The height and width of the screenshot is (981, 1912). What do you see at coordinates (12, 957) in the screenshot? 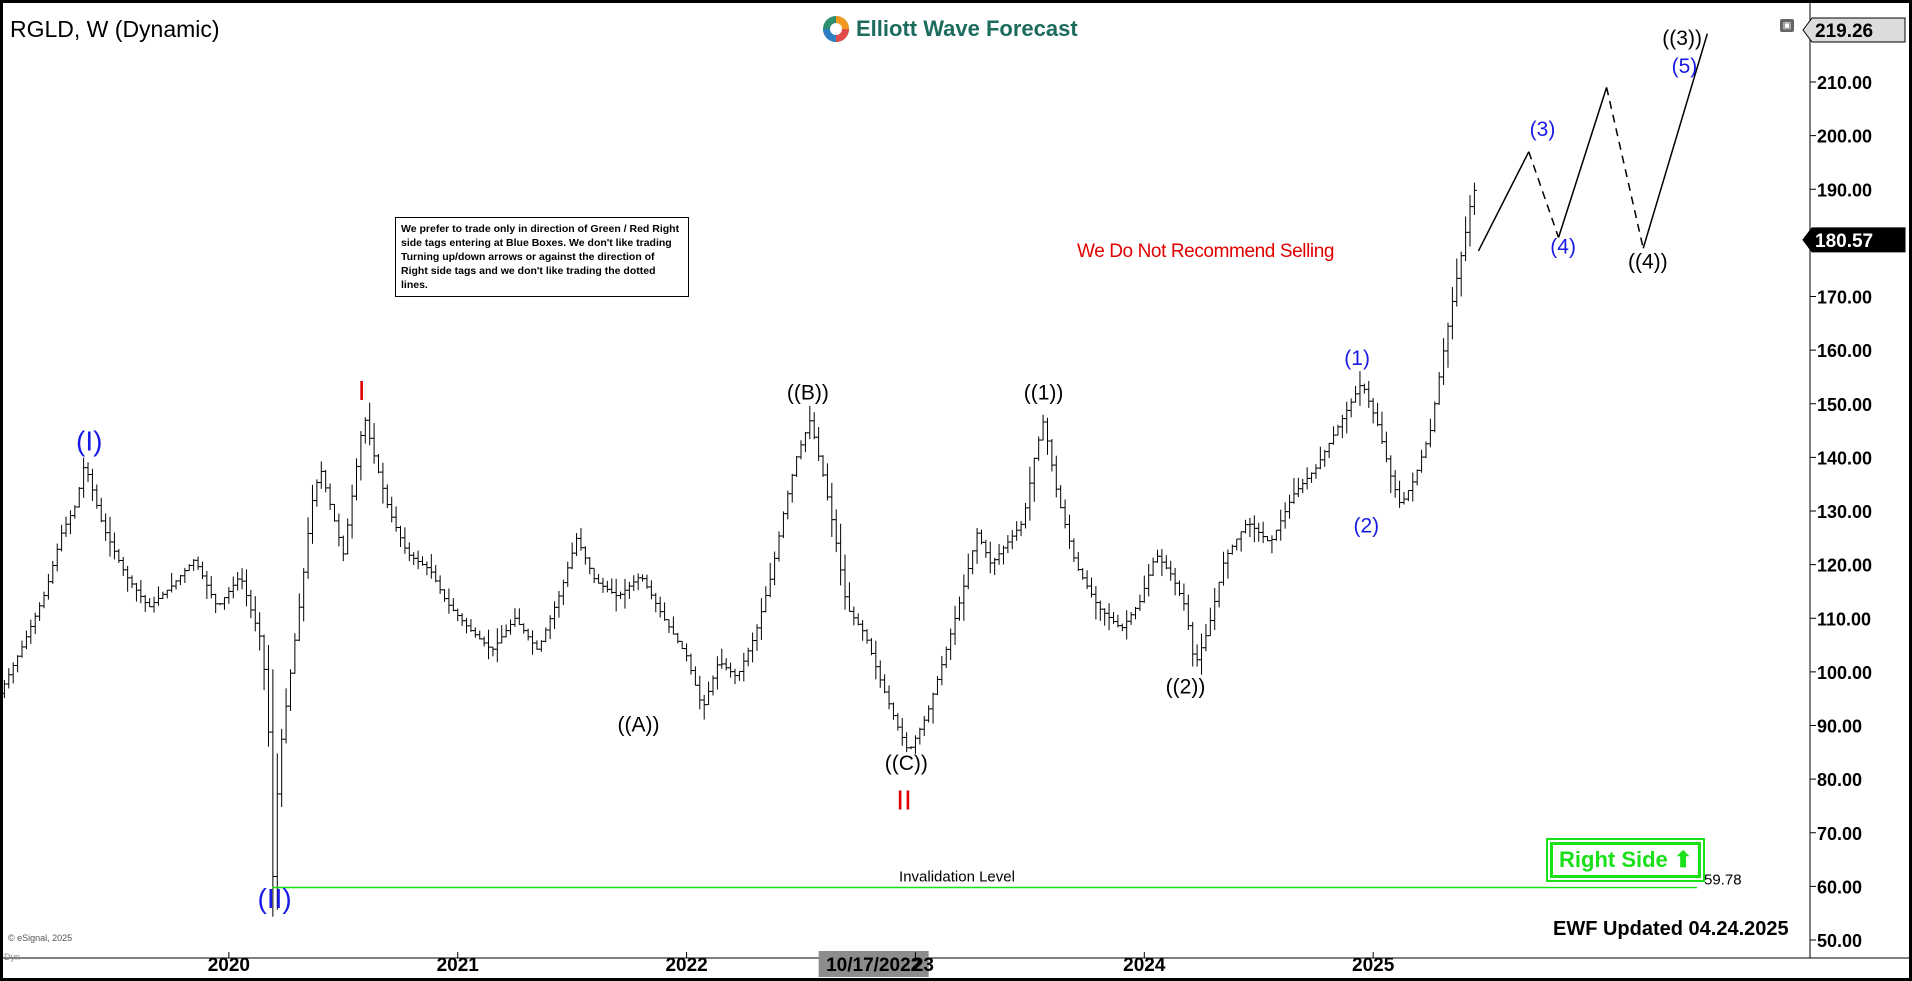
I see `dynamic-mode-toggle: Dyn` at bounding box center [12, 957].